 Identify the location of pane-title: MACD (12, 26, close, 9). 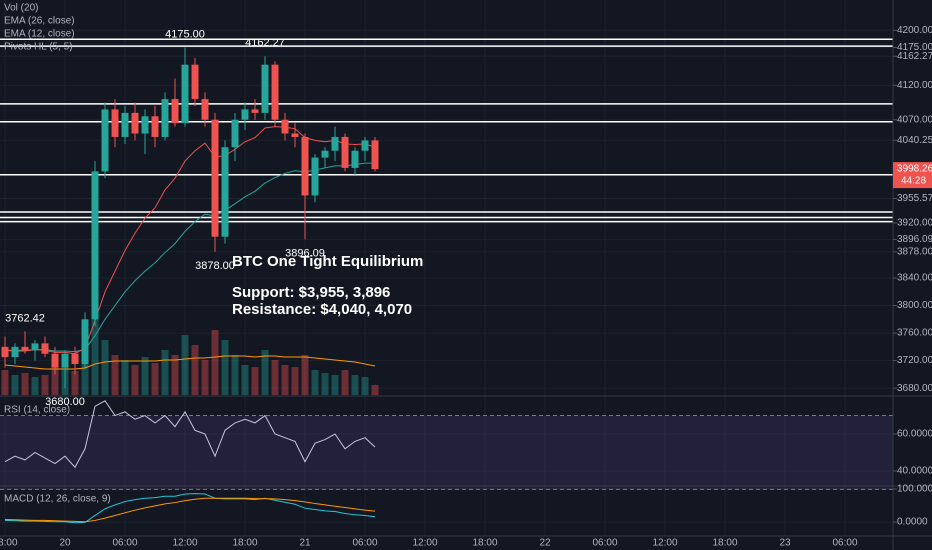
(57, 499).